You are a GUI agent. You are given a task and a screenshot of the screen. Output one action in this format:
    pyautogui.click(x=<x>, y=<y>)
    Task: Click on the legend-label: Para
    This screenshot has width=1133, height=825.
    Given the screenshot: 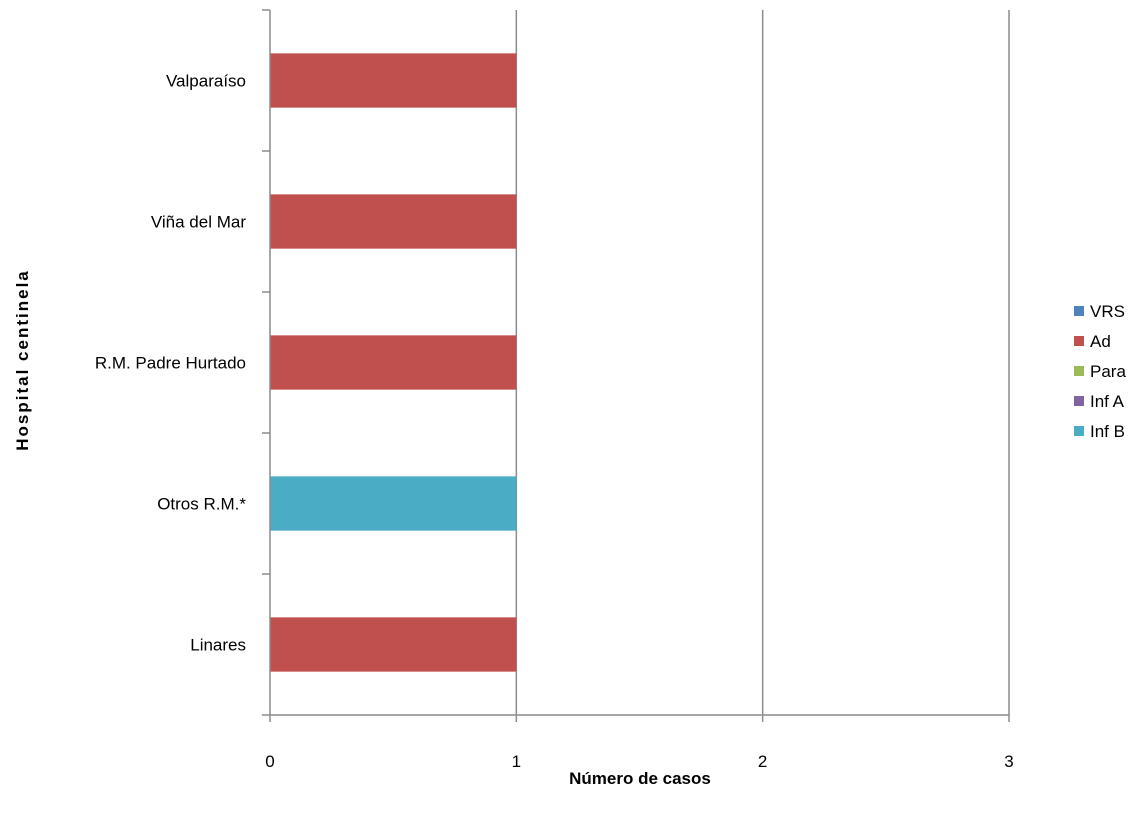 What is the action you would take?
    pyautogui.click(x=1108, y=371)
    